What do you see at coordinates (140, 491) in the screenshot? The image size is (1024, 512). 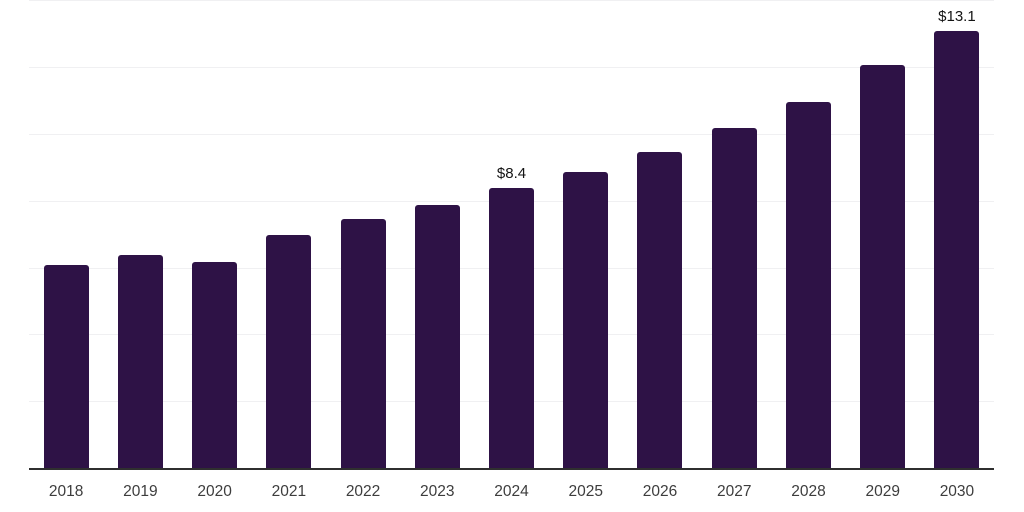 I see `x-axis-label-2019: 2019` at bounding box center [140, 491].